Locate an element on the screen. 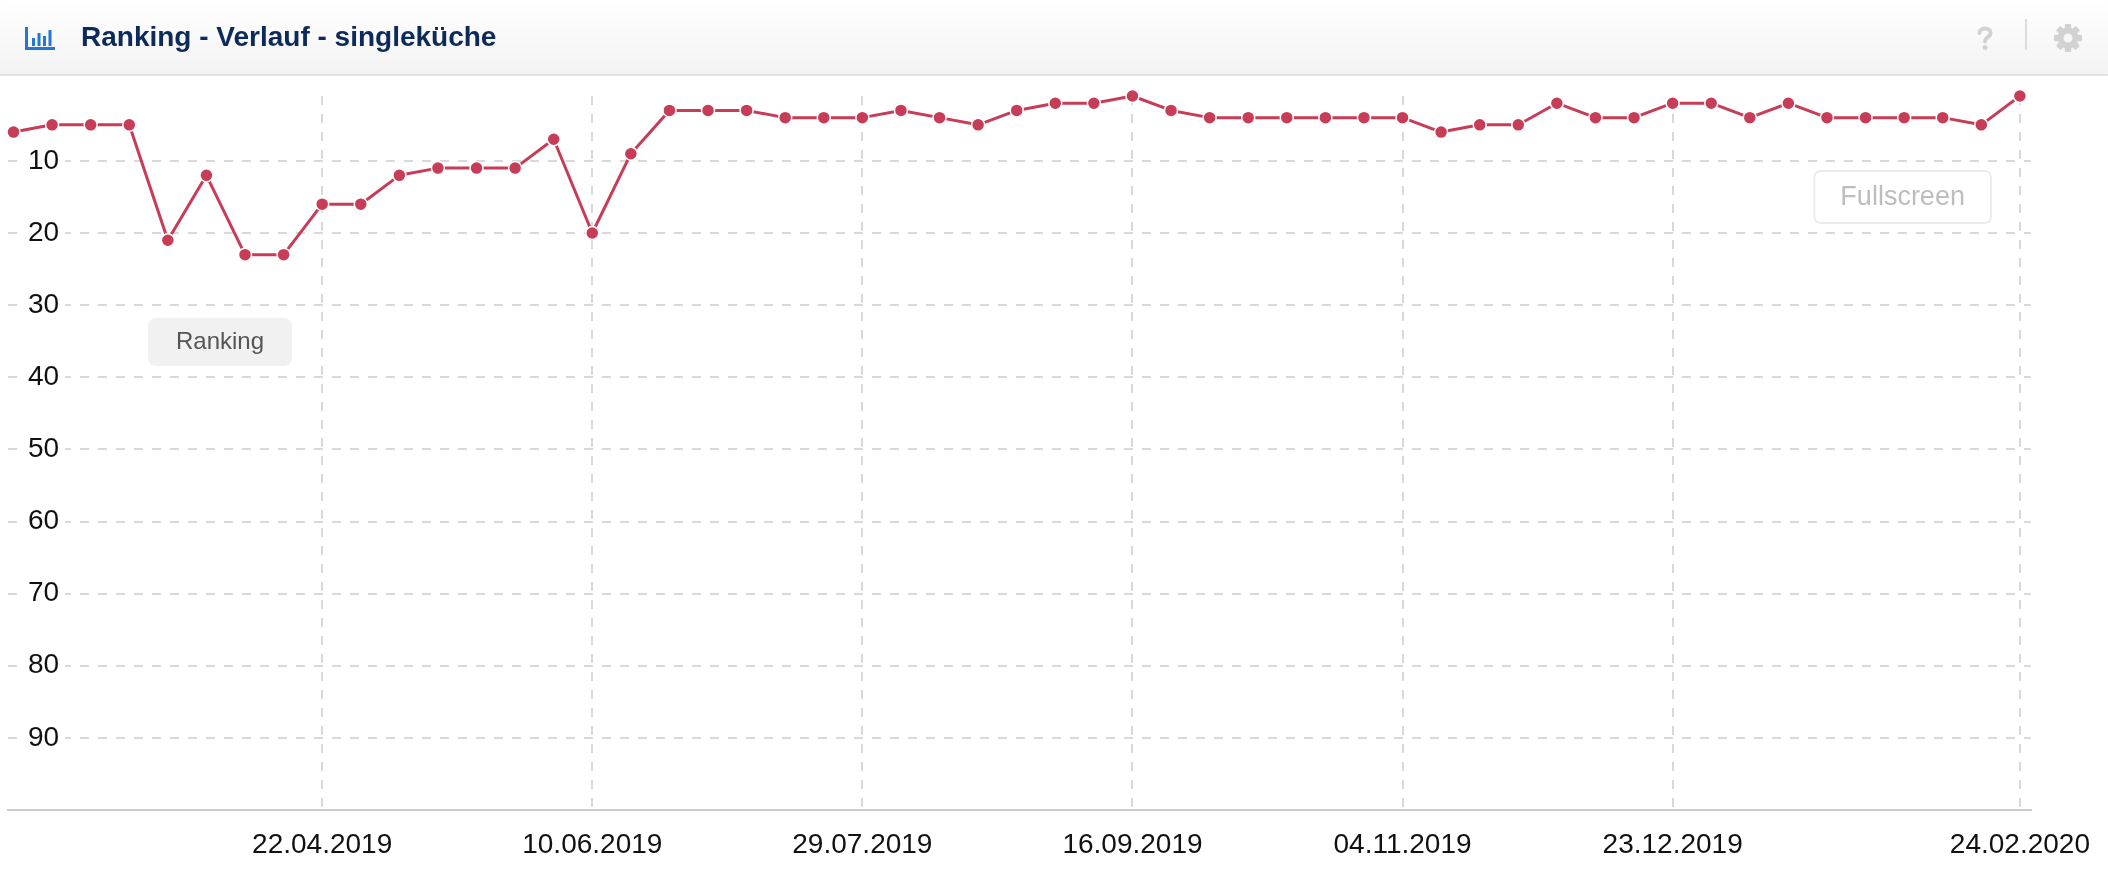 This screenshot has width=2108, height=876. y-tick-label: 80 is located at coordinates (44, 664).